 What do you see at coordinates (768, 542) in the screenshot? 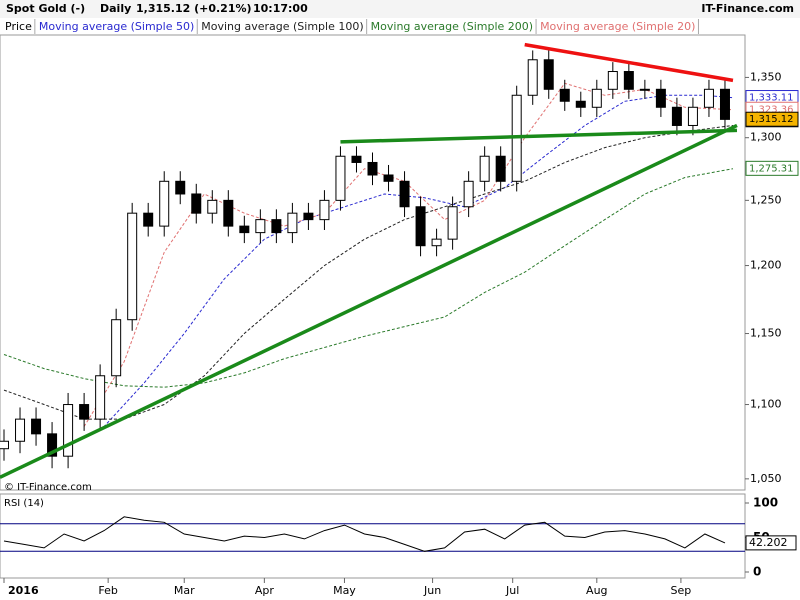
I see `last-value-label: 42.202` at bounding box center [768, 542].